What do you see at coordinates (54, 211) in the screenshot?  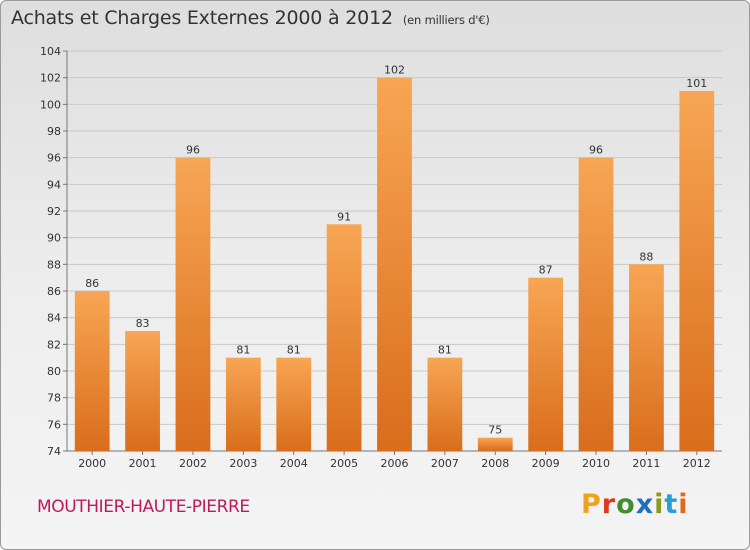 I see `y-tick-label: 92` at bounding box center [54, 211].